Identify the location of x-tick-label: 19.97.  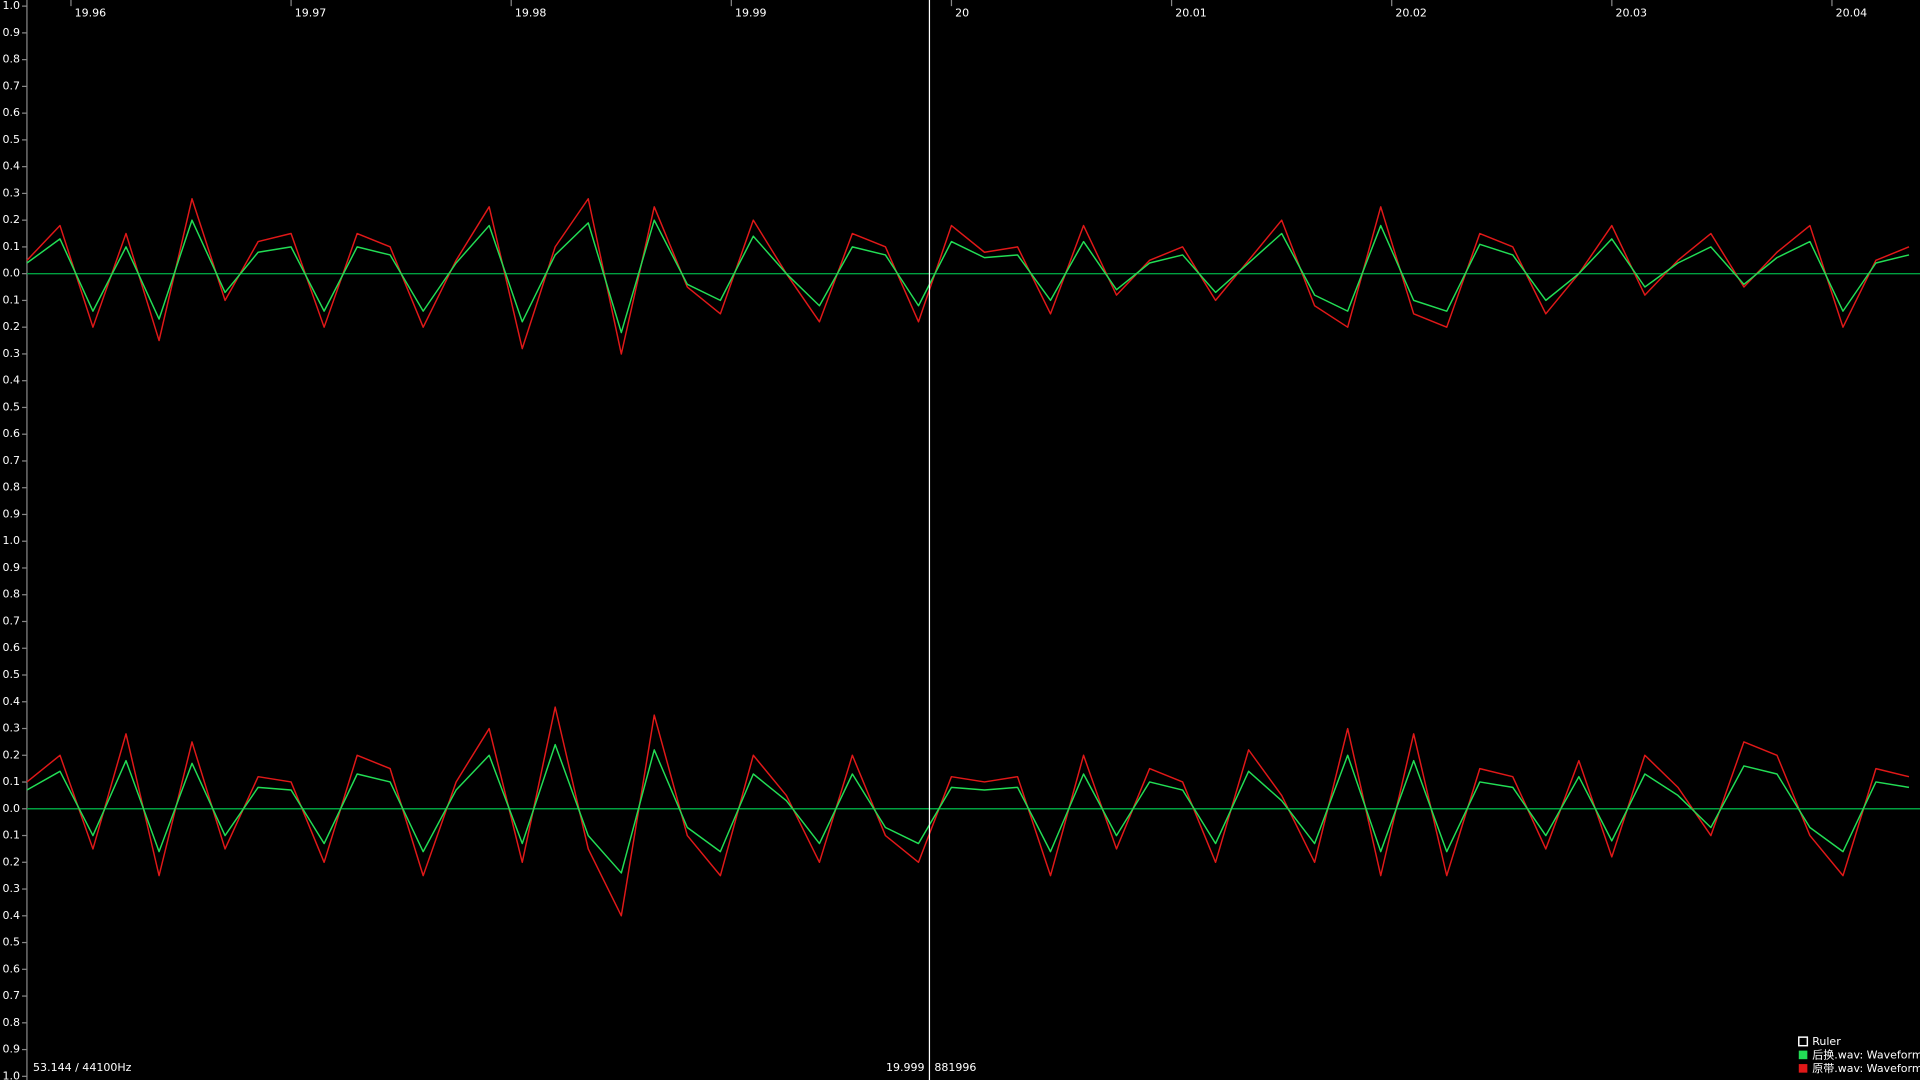
(311, 12).